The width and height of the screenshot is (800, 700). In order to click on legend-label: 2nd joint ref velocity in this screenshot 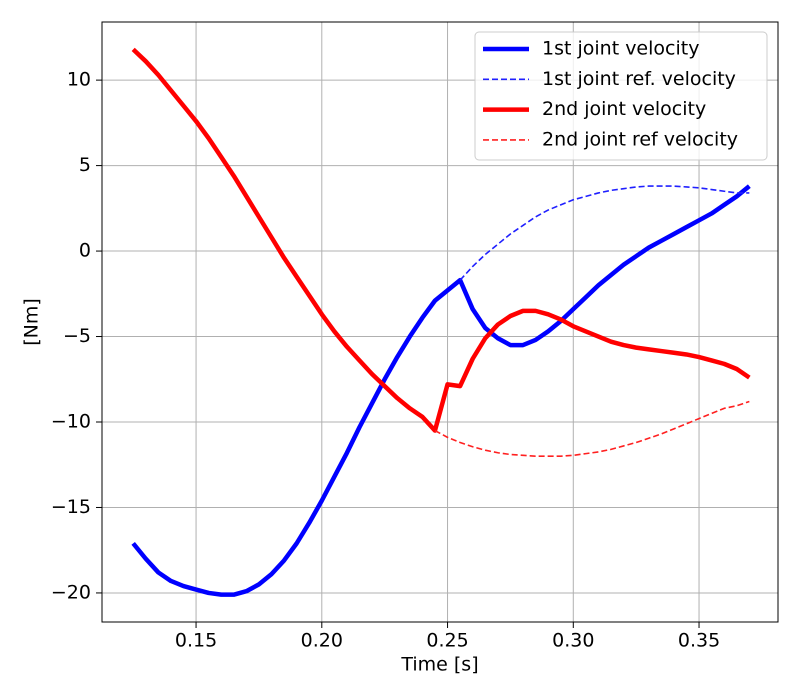, I will do `click(640, 139)`.